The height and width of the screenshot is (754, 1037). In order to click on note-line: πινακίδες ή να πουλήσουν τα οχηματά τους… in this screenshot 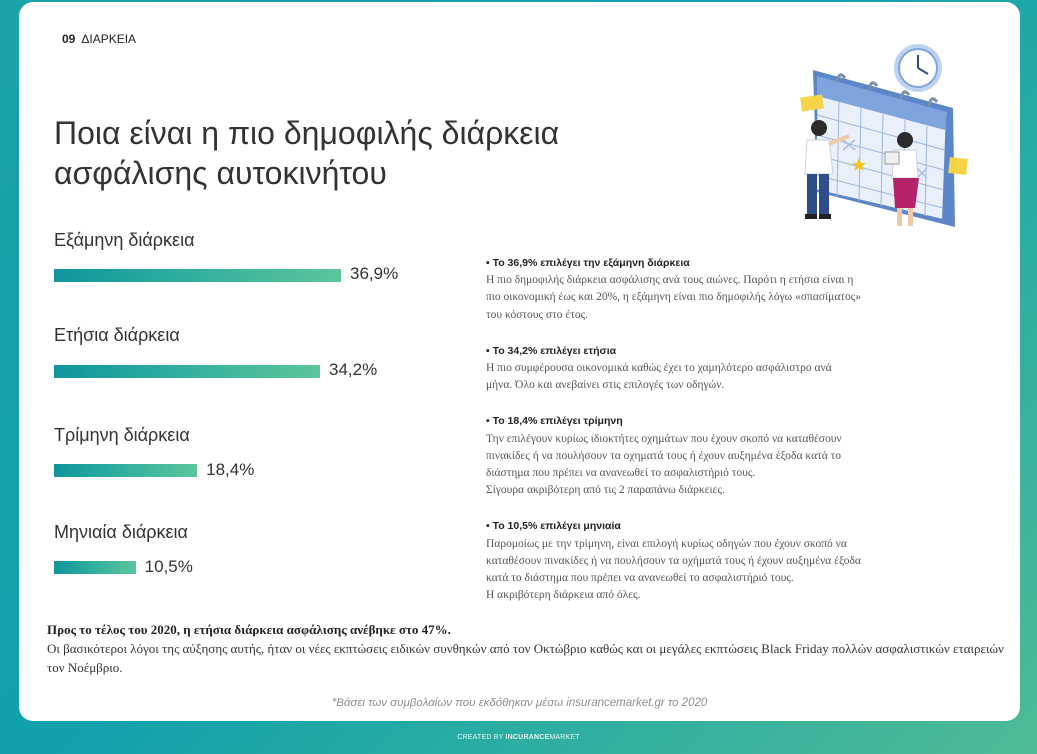, I will do `click(663, 455)`.